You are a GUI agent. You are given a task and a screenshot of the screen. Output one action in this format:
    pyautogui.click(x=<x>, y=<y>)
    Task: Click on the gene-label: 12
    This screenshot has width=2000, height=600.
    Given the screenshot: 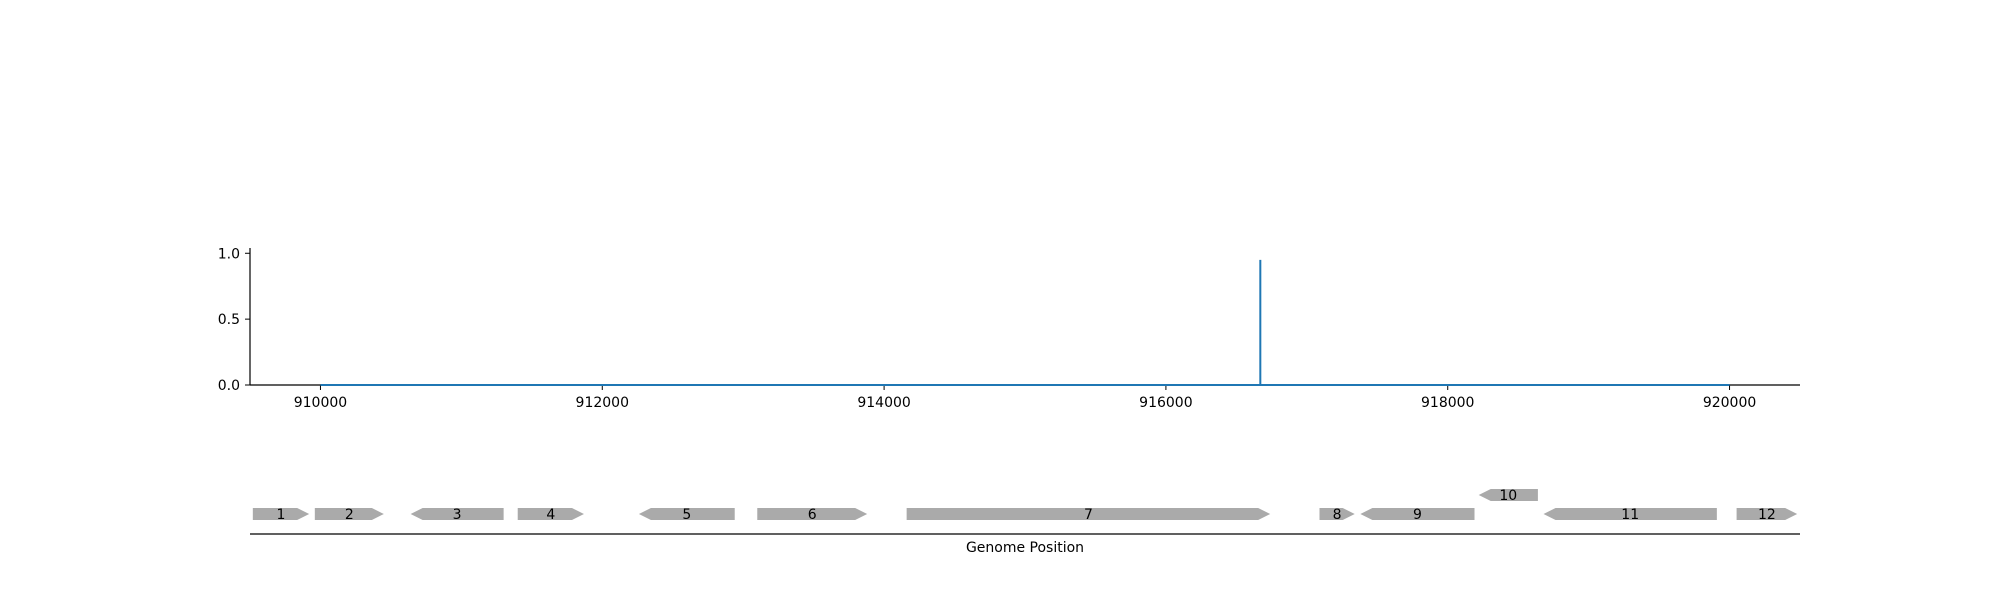 What is the action you would take?
    pyautogui.click(x=1767, y=515)
    